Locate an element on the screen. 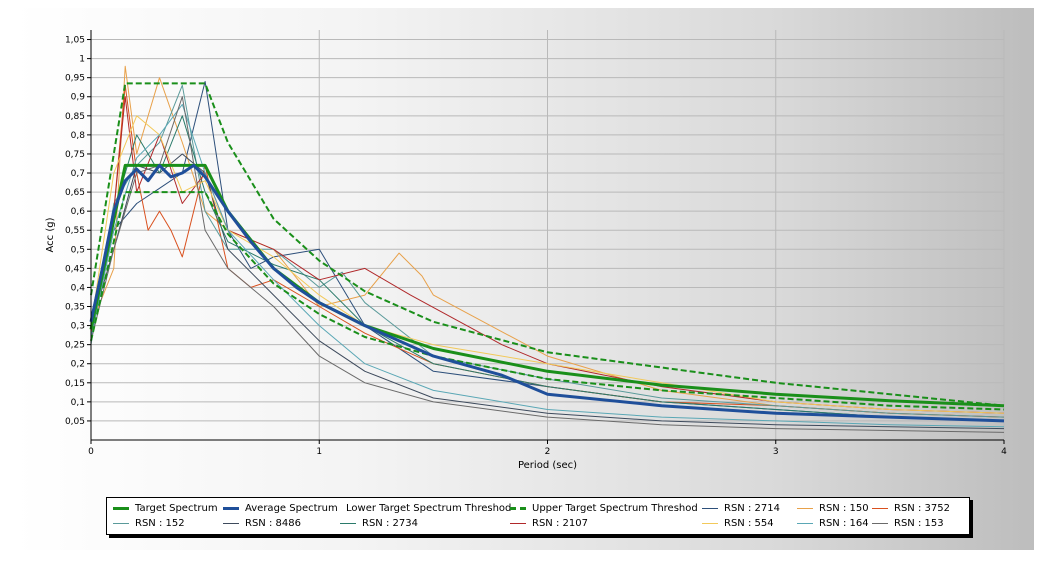 This screenshot has height=562, width=1048. legend-label: RSN : 164 is located at coordinates (844, 523).